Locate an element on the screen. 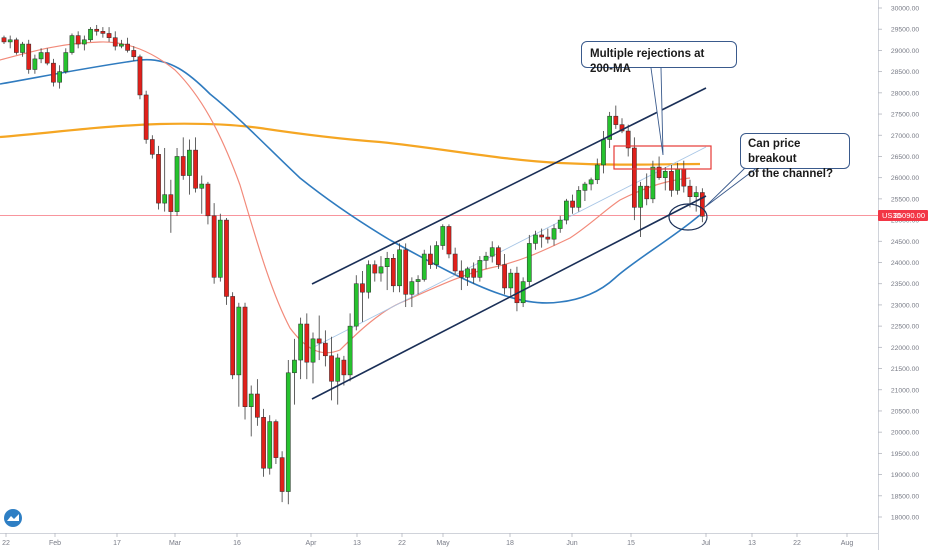  breakout-circle is located at coordinates (688, 217).